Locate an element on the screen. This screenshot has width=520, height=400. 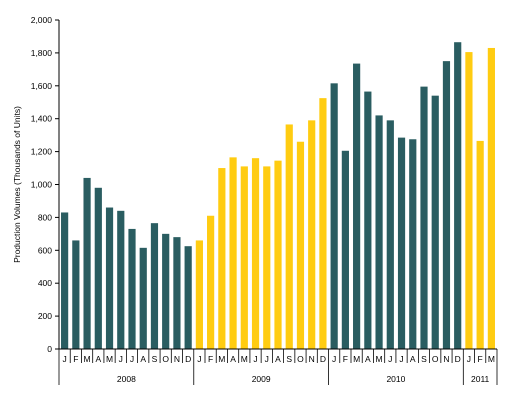
year-label: 2011 is located at coordinates (480, 379).